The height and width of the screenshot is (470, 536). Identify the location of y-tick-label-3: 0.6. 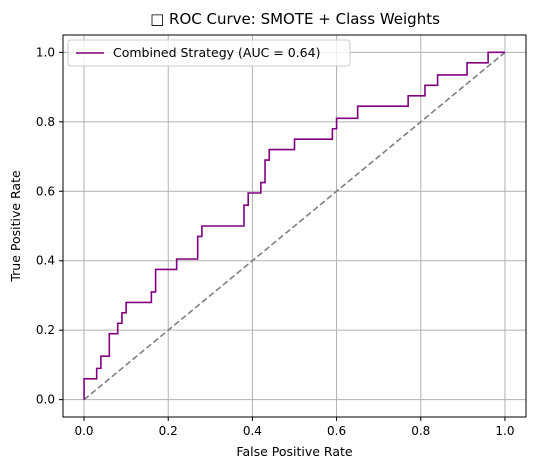
(45, 191).